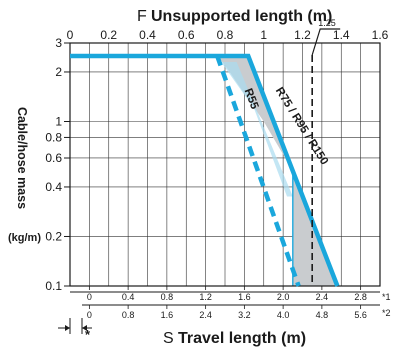 This screenshot has width=398, height=351. What do you see at coordinates (380, 35) in the screenshot?
I see `top-tick-label: 1.6` at bounding box center [380, 35].